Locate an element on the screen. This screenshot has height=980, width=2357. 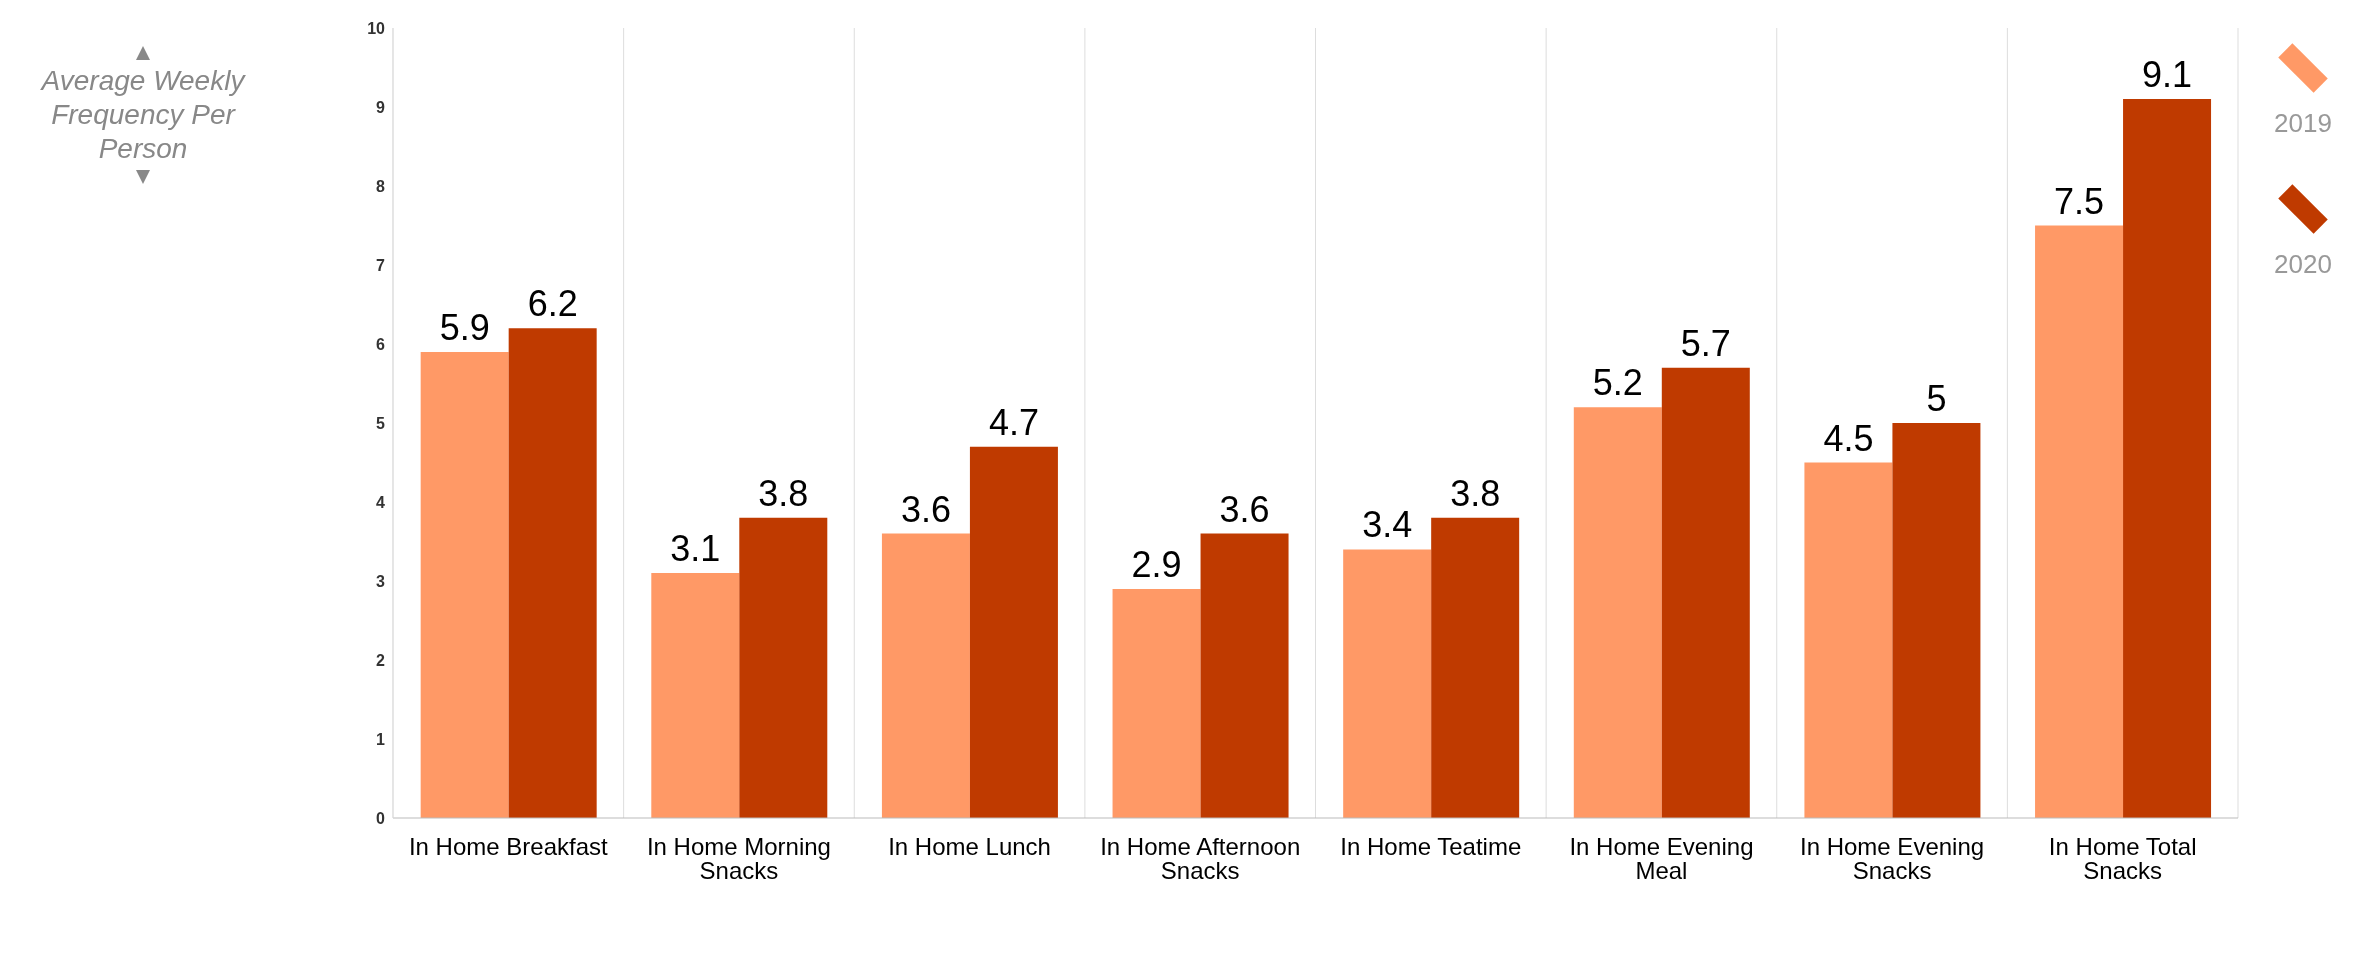
y-tick-label: 8 is located at coordinates (381, 186).